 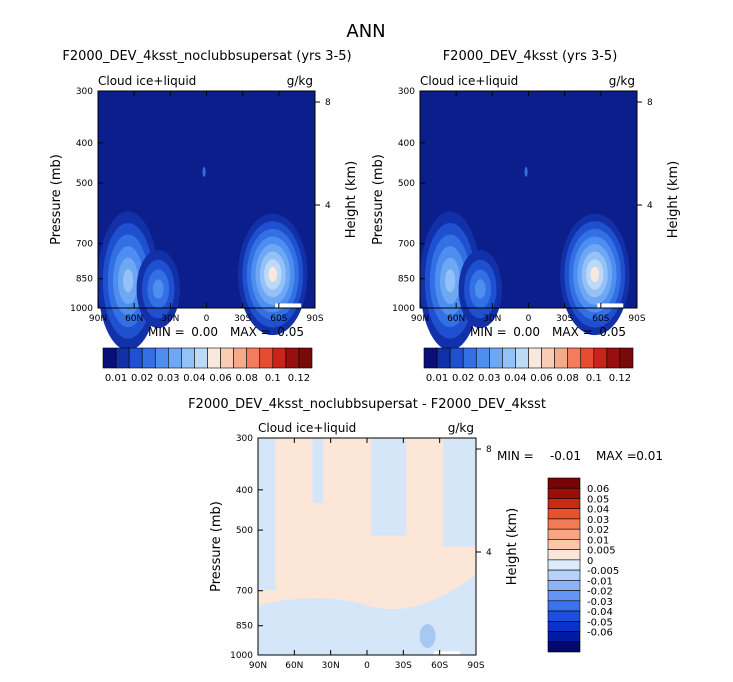 What do you see at coordinates (98, 319) in the screenshot?
I see `x-tick-label: 90N` at bounding box center [98, 319].